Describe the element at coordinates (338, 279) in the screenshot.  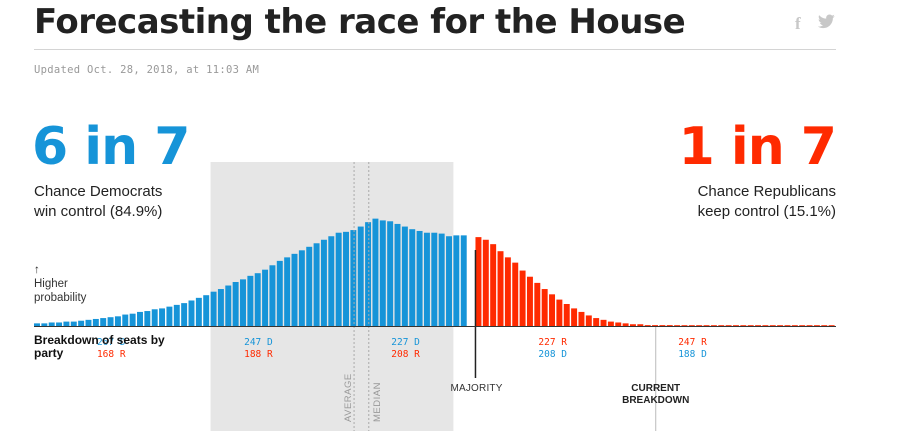
I see `bar-236-dem-seats` at that location.